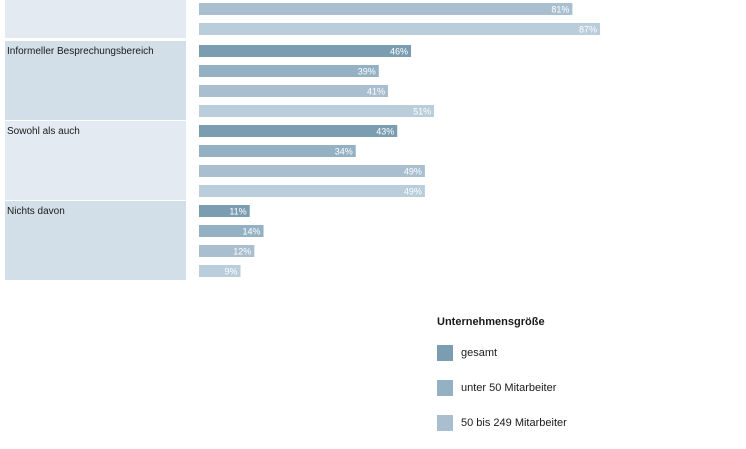 The image size is (746, 449). What do you see at coordinates (242, 252) in the screenshot?
I see `bar-value-label: 12%` at bounding box center [242, 252].